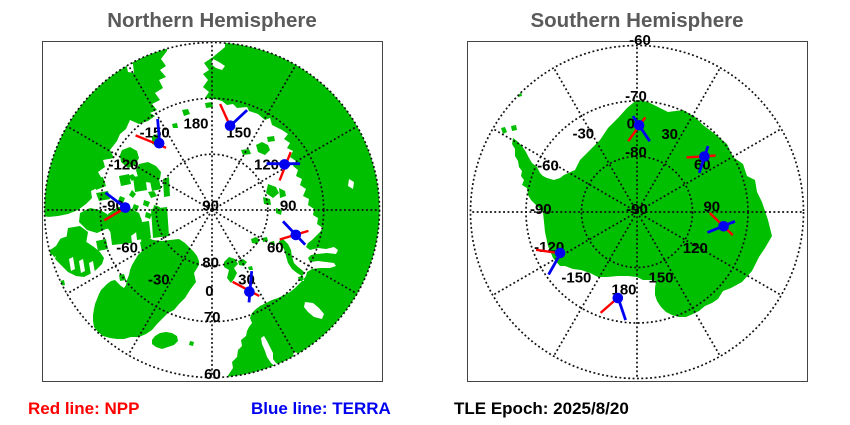  I want to click on svg-text: 150, so click(660, 278).